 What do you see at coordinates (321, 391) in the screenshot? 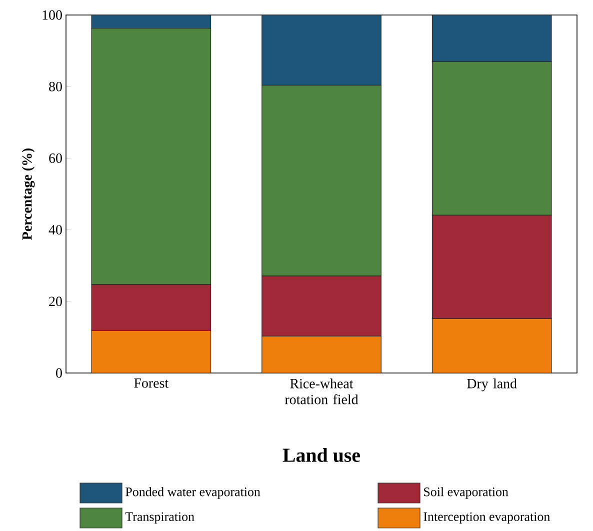
I see `x-tick-label: Rice-wheat rotation field` at bounding box center [321, 391].